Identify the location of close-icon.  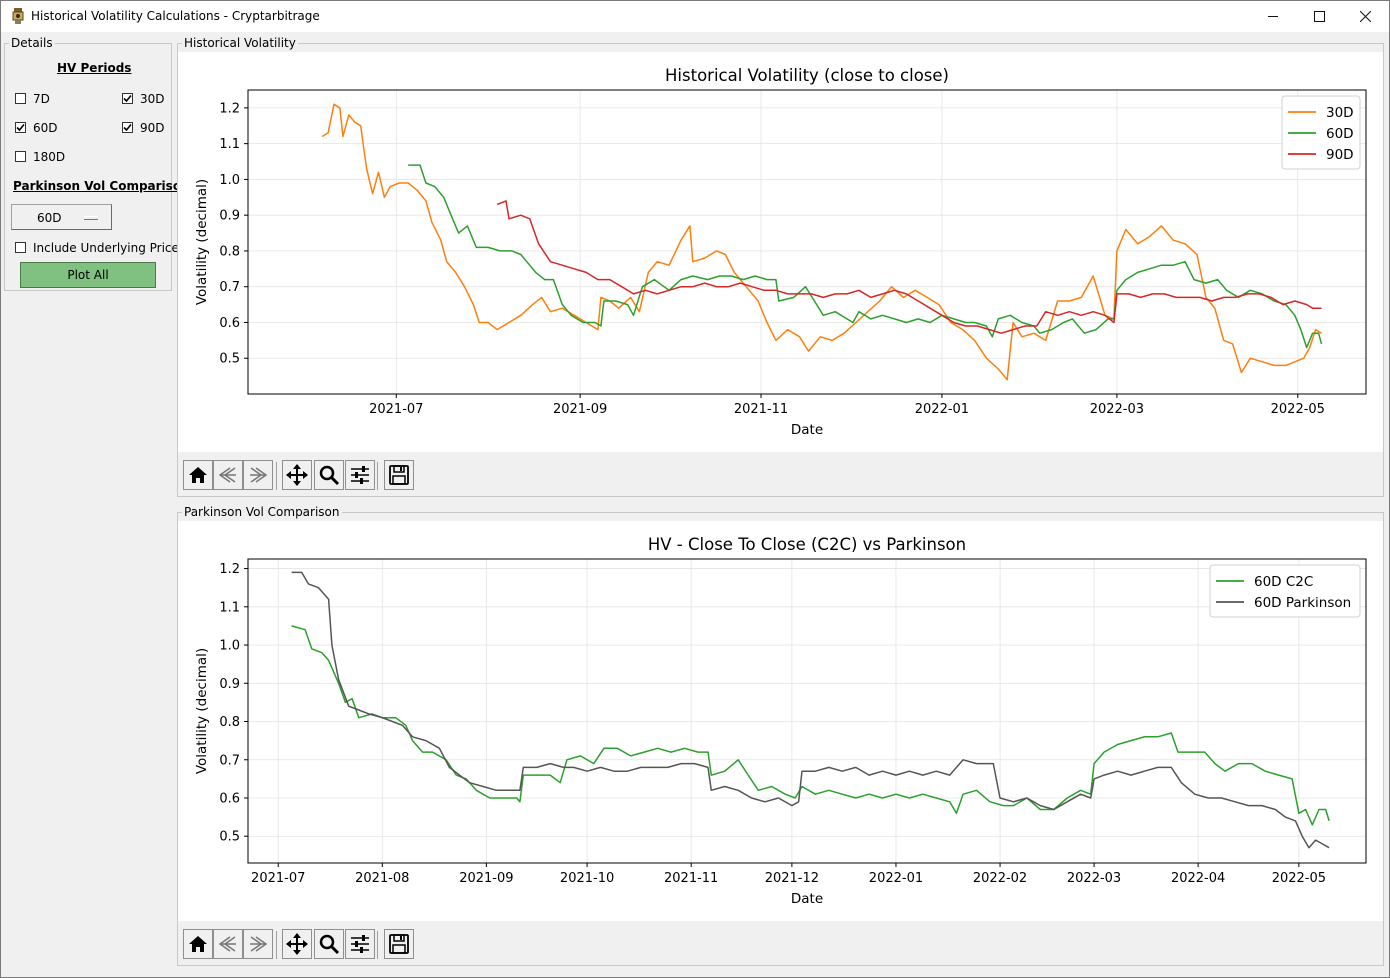
(1365, 16).